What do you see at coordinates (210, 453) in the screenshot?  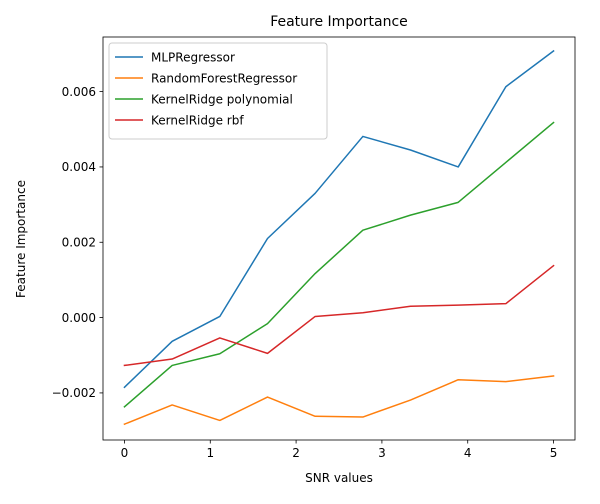 I see `x-tick-label: 1` at bounding box center [210, 453].